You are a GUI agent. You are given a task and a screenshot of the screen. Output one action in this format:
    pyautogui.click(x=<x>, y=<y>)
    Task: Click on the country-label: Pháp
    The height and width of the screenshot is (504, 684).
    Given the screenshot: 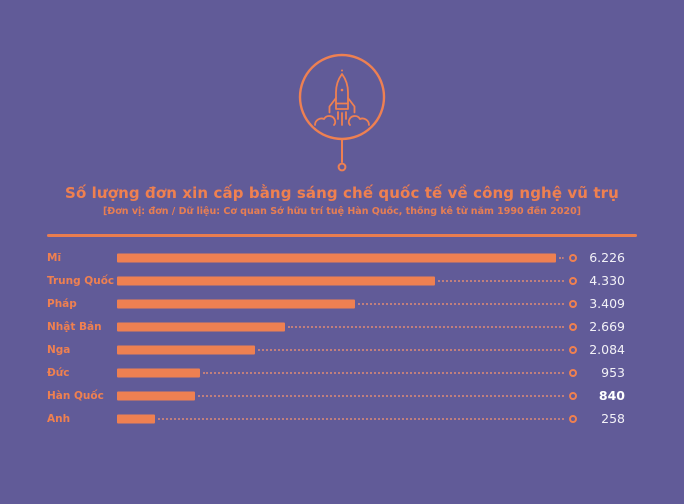 What is the action you would take?
    pyautogui.click(x=62, y=303)
    